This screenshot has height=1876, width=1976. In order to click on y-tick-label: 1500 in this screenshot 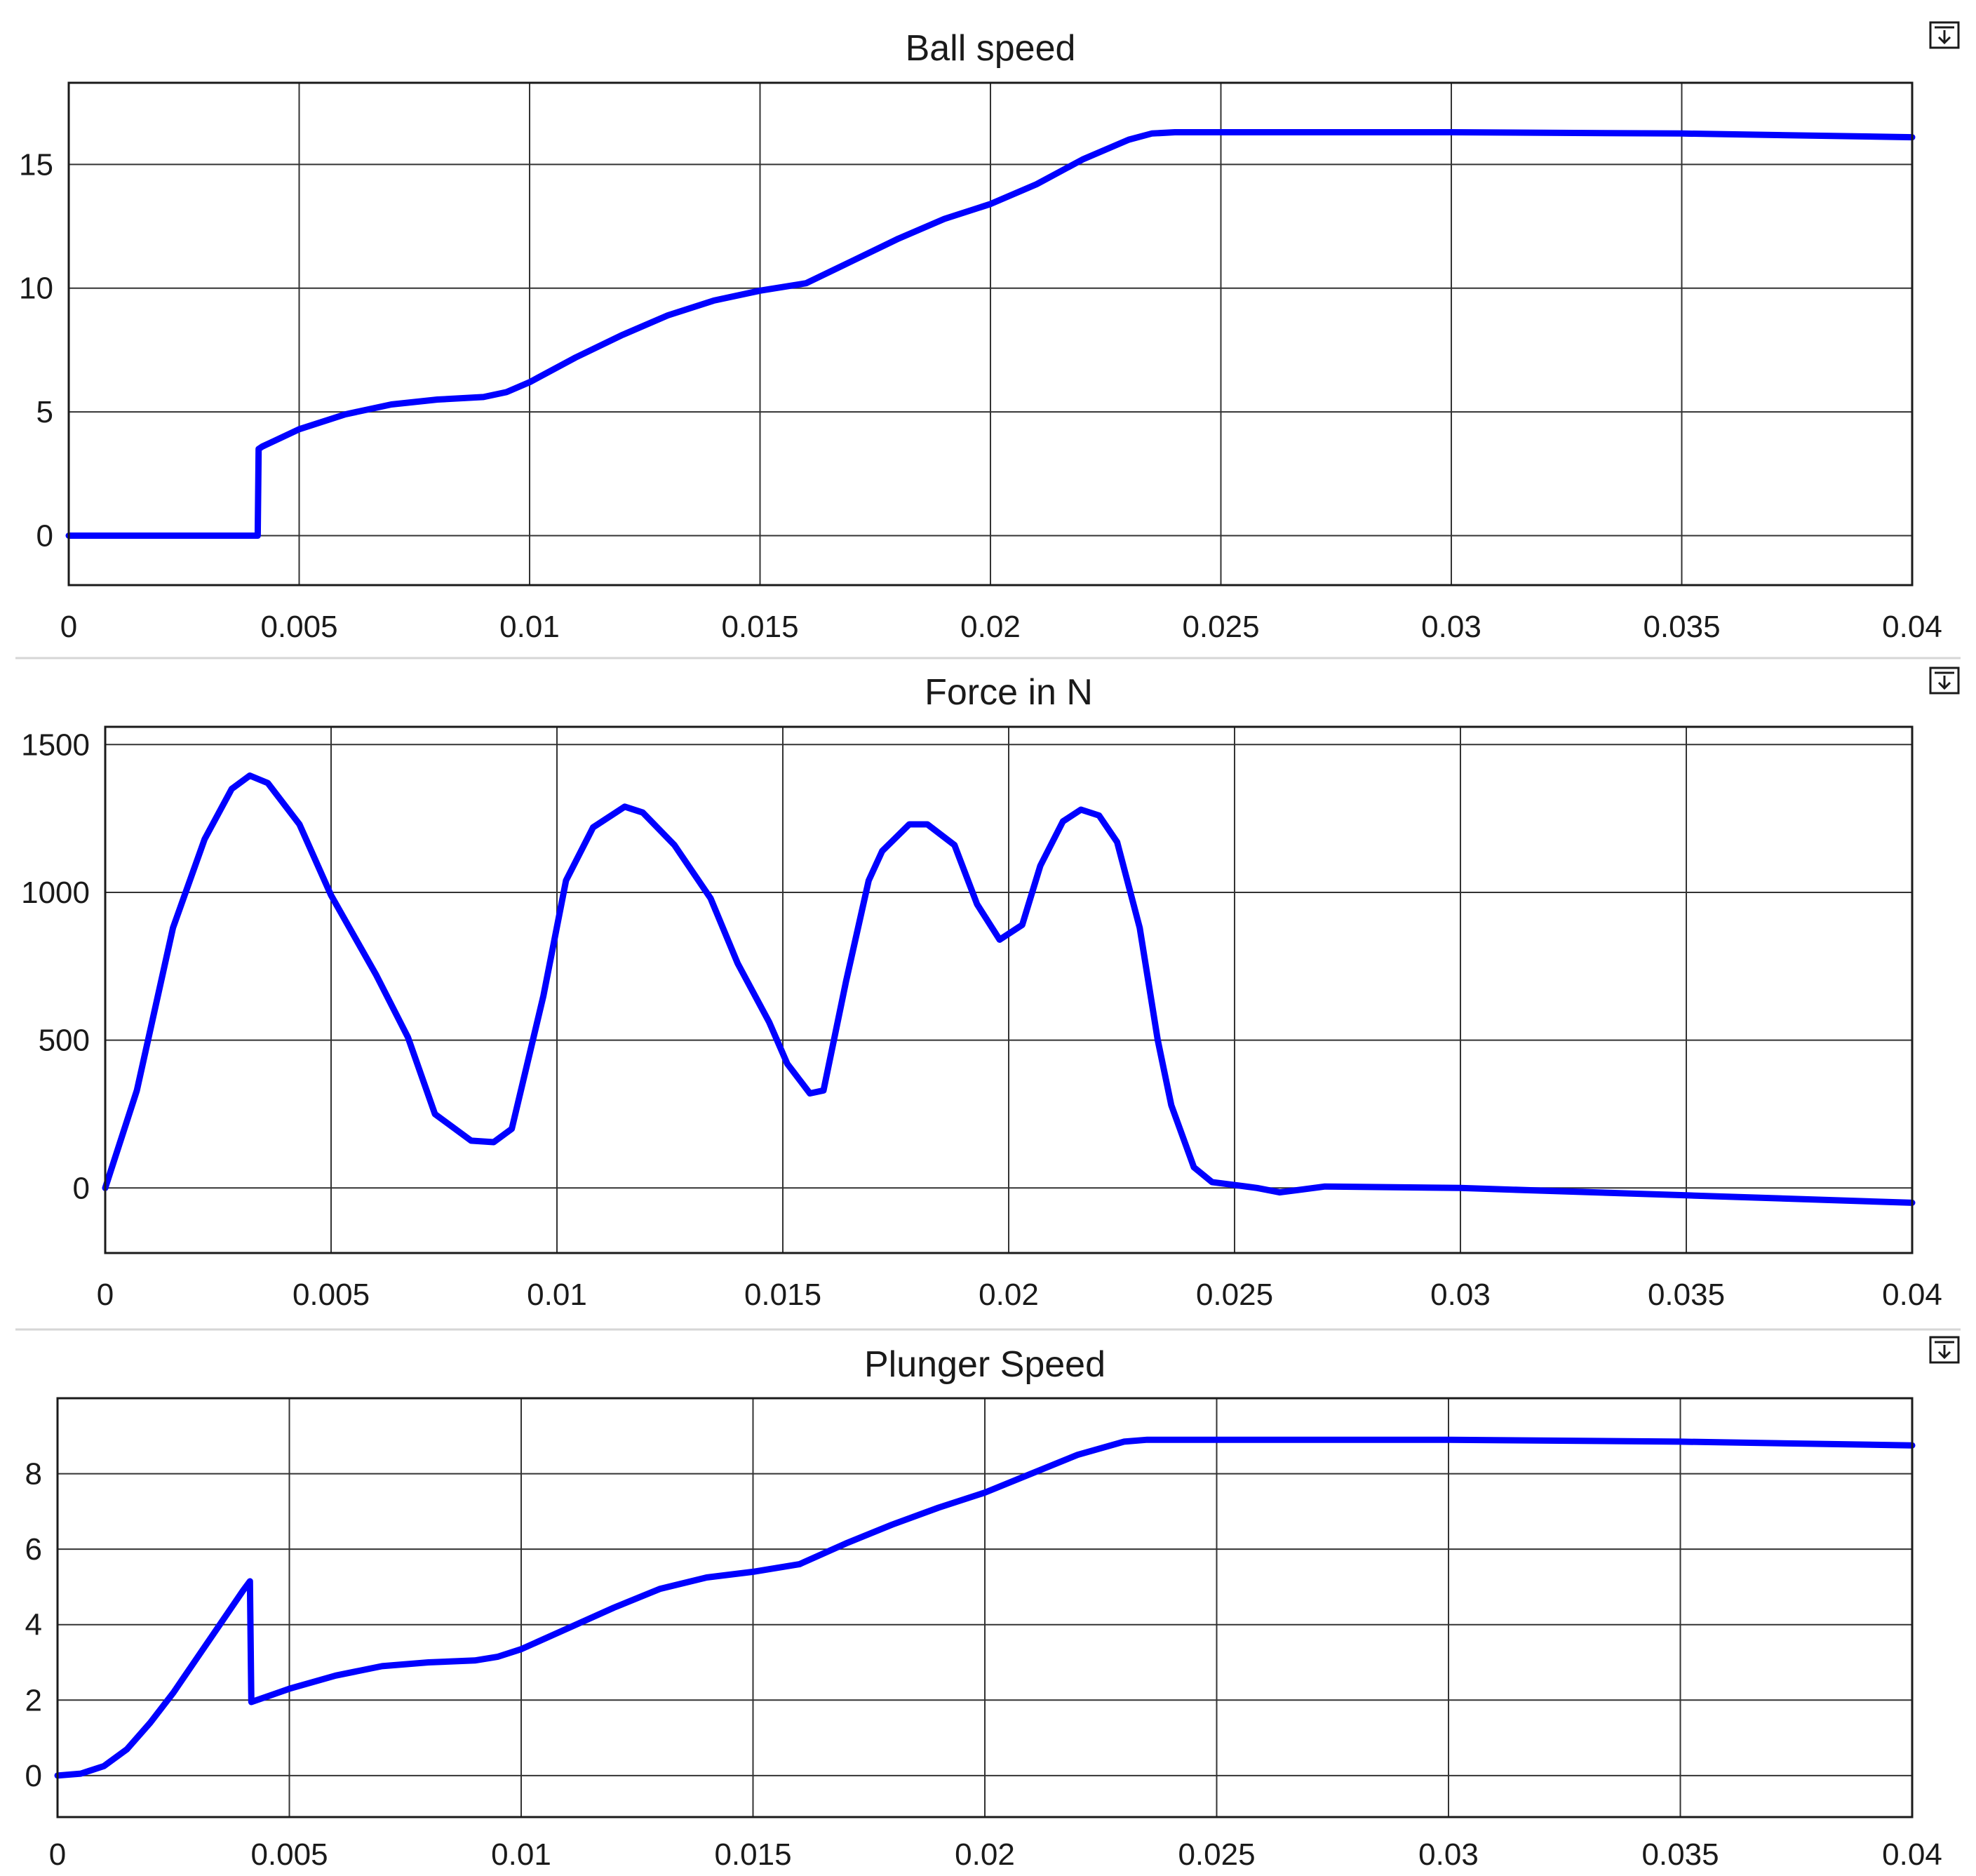, I will do `click(55, 745)`.